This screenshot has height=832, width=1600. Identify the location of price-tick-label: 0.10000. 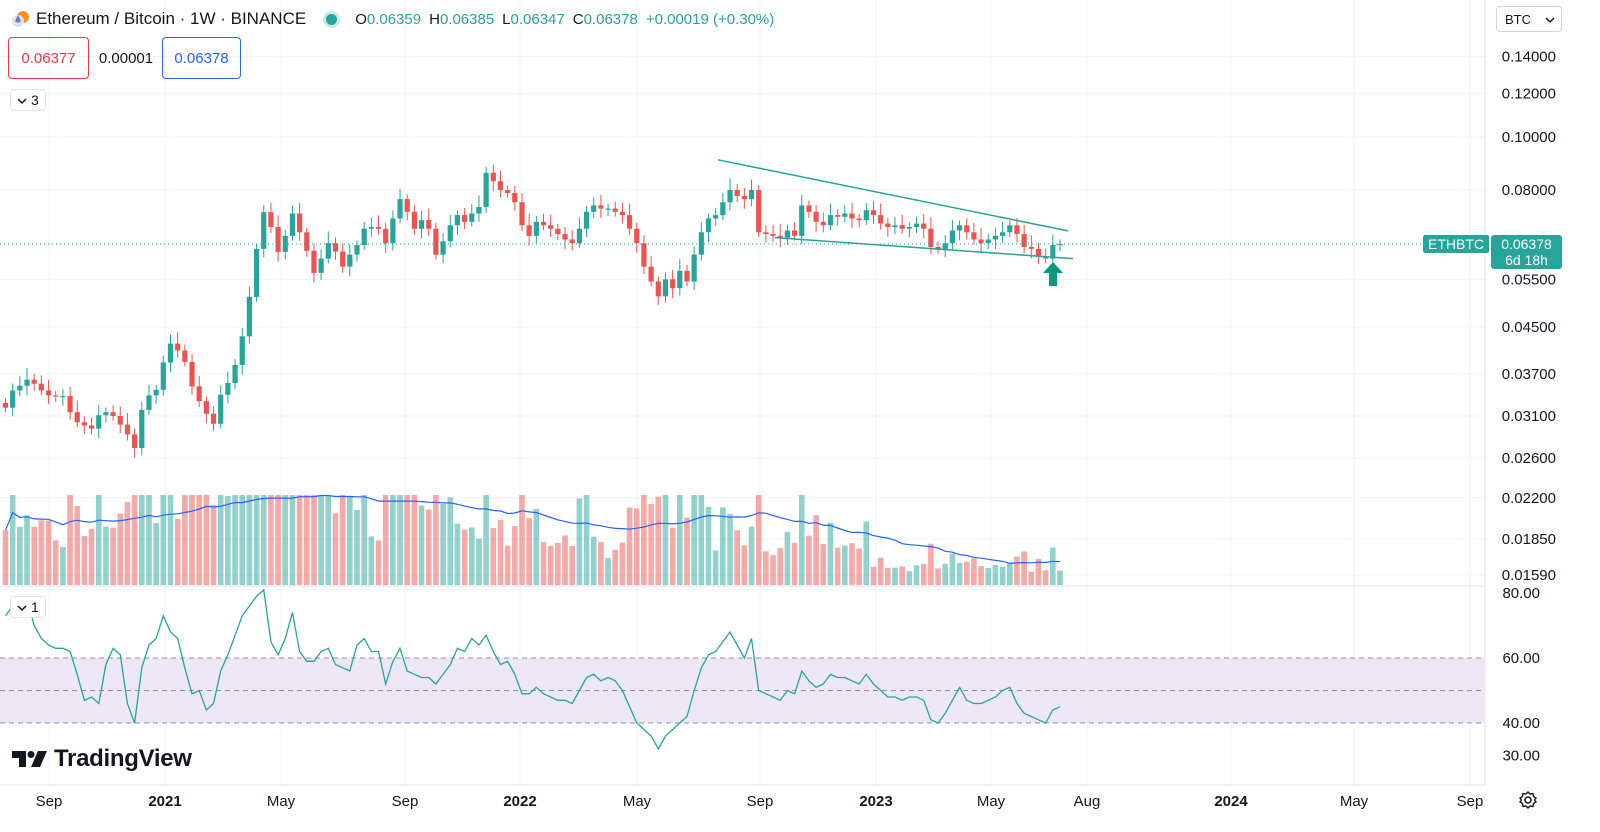
(1529, 137).